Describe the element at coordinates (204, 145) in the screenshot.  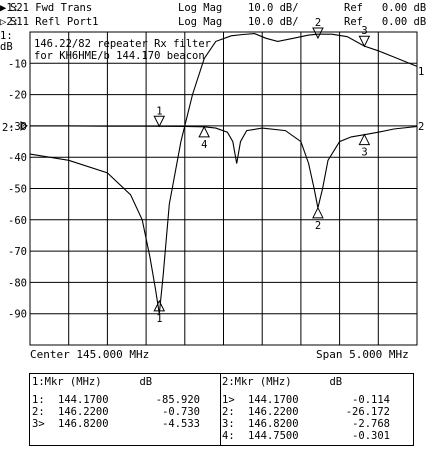
I see `marker-2-4-label: 4` at that location.